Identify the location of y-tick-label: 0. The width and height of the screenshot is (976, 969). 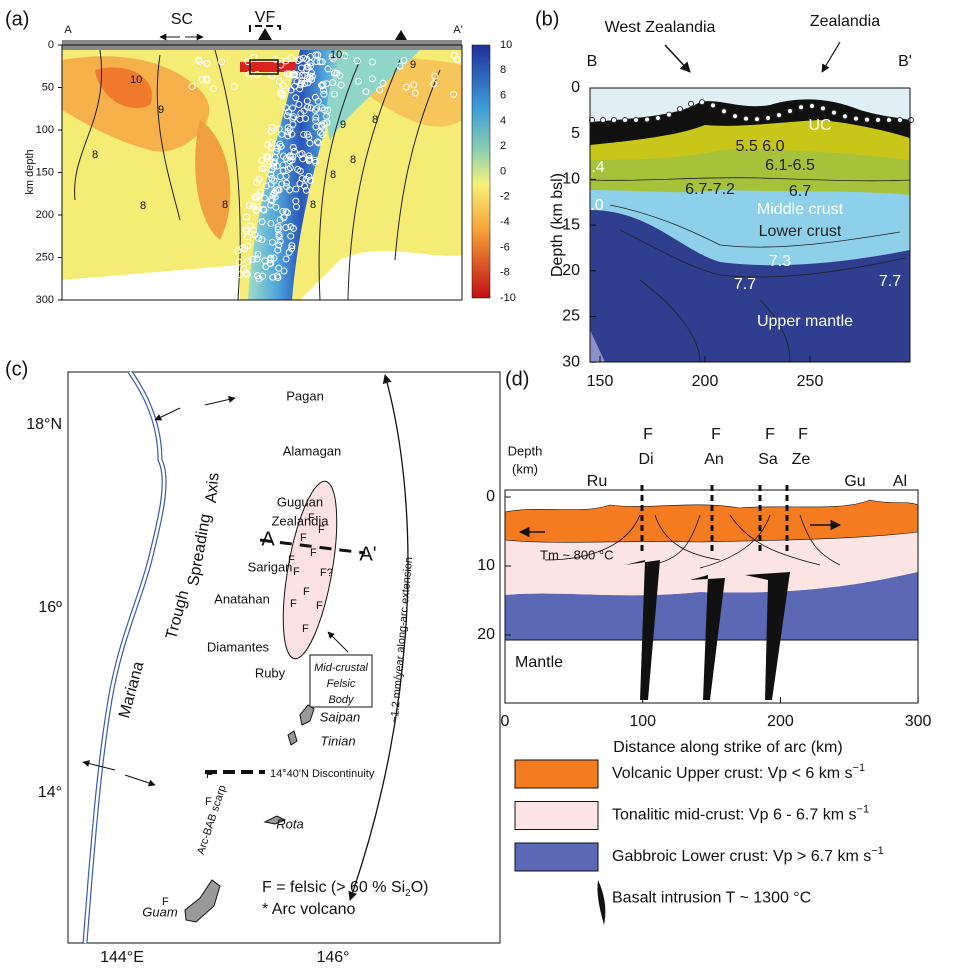
(490, 496).